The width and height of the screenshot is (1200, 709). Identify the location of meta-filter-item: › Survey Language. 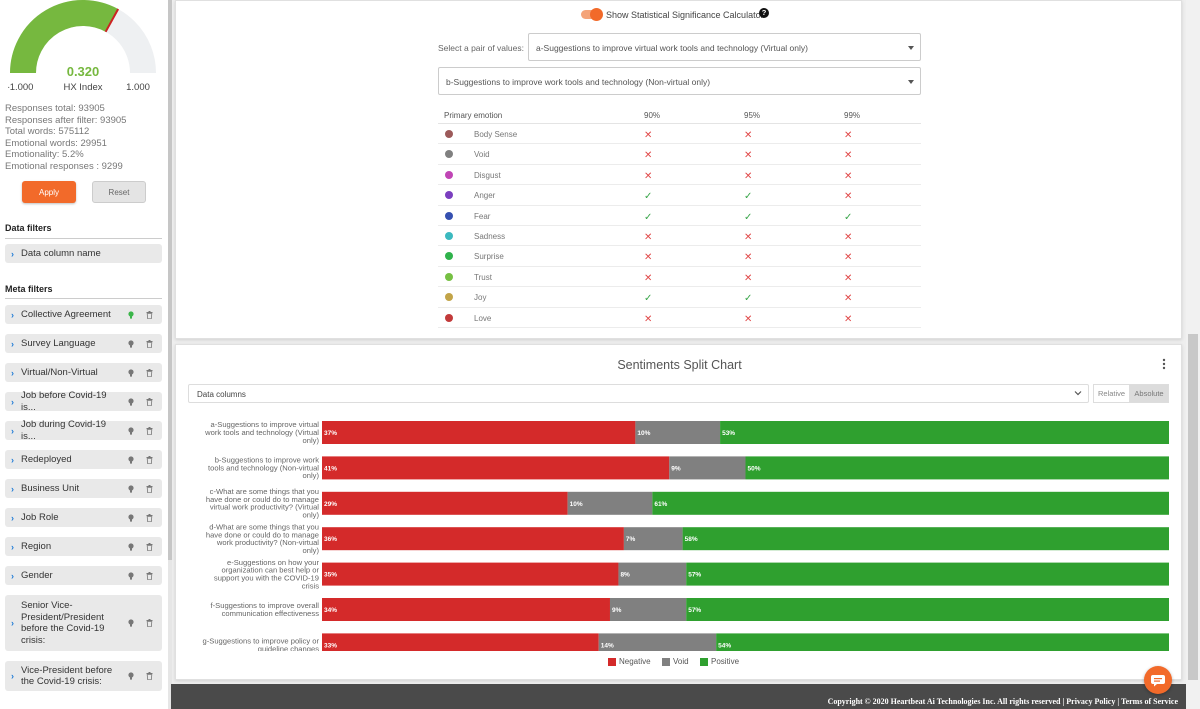
(83, 343).